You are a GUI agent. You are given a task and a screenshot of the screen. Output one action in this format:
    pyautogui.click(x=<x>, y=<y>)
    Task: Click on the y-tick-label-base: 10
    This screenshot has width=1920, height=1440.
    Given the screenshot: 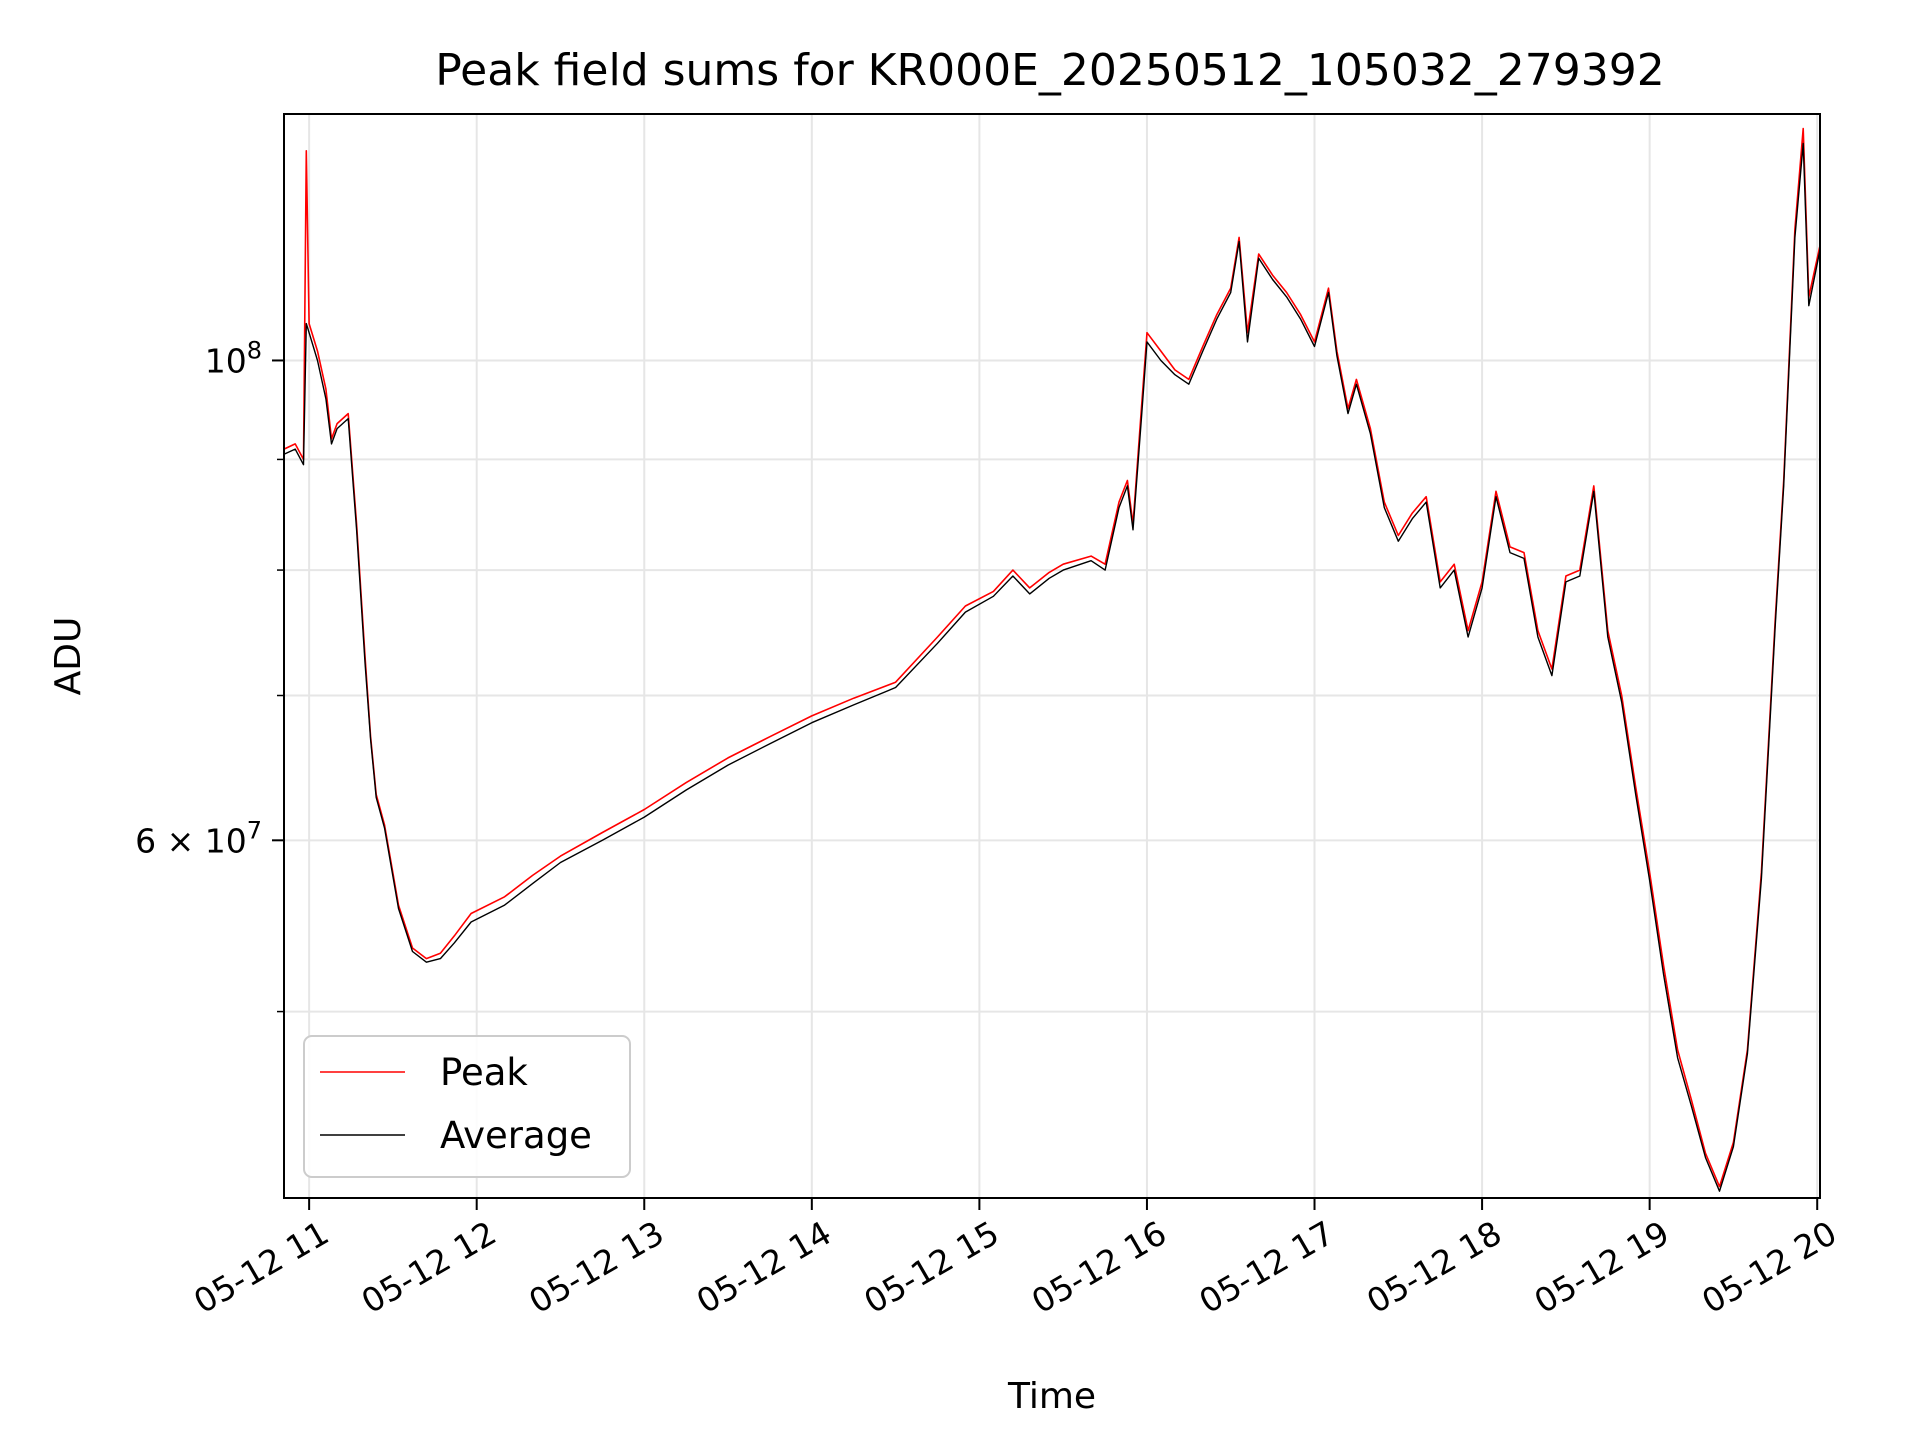 What is the action you would take?
    pyautogui.click(x=226, y=360)
    